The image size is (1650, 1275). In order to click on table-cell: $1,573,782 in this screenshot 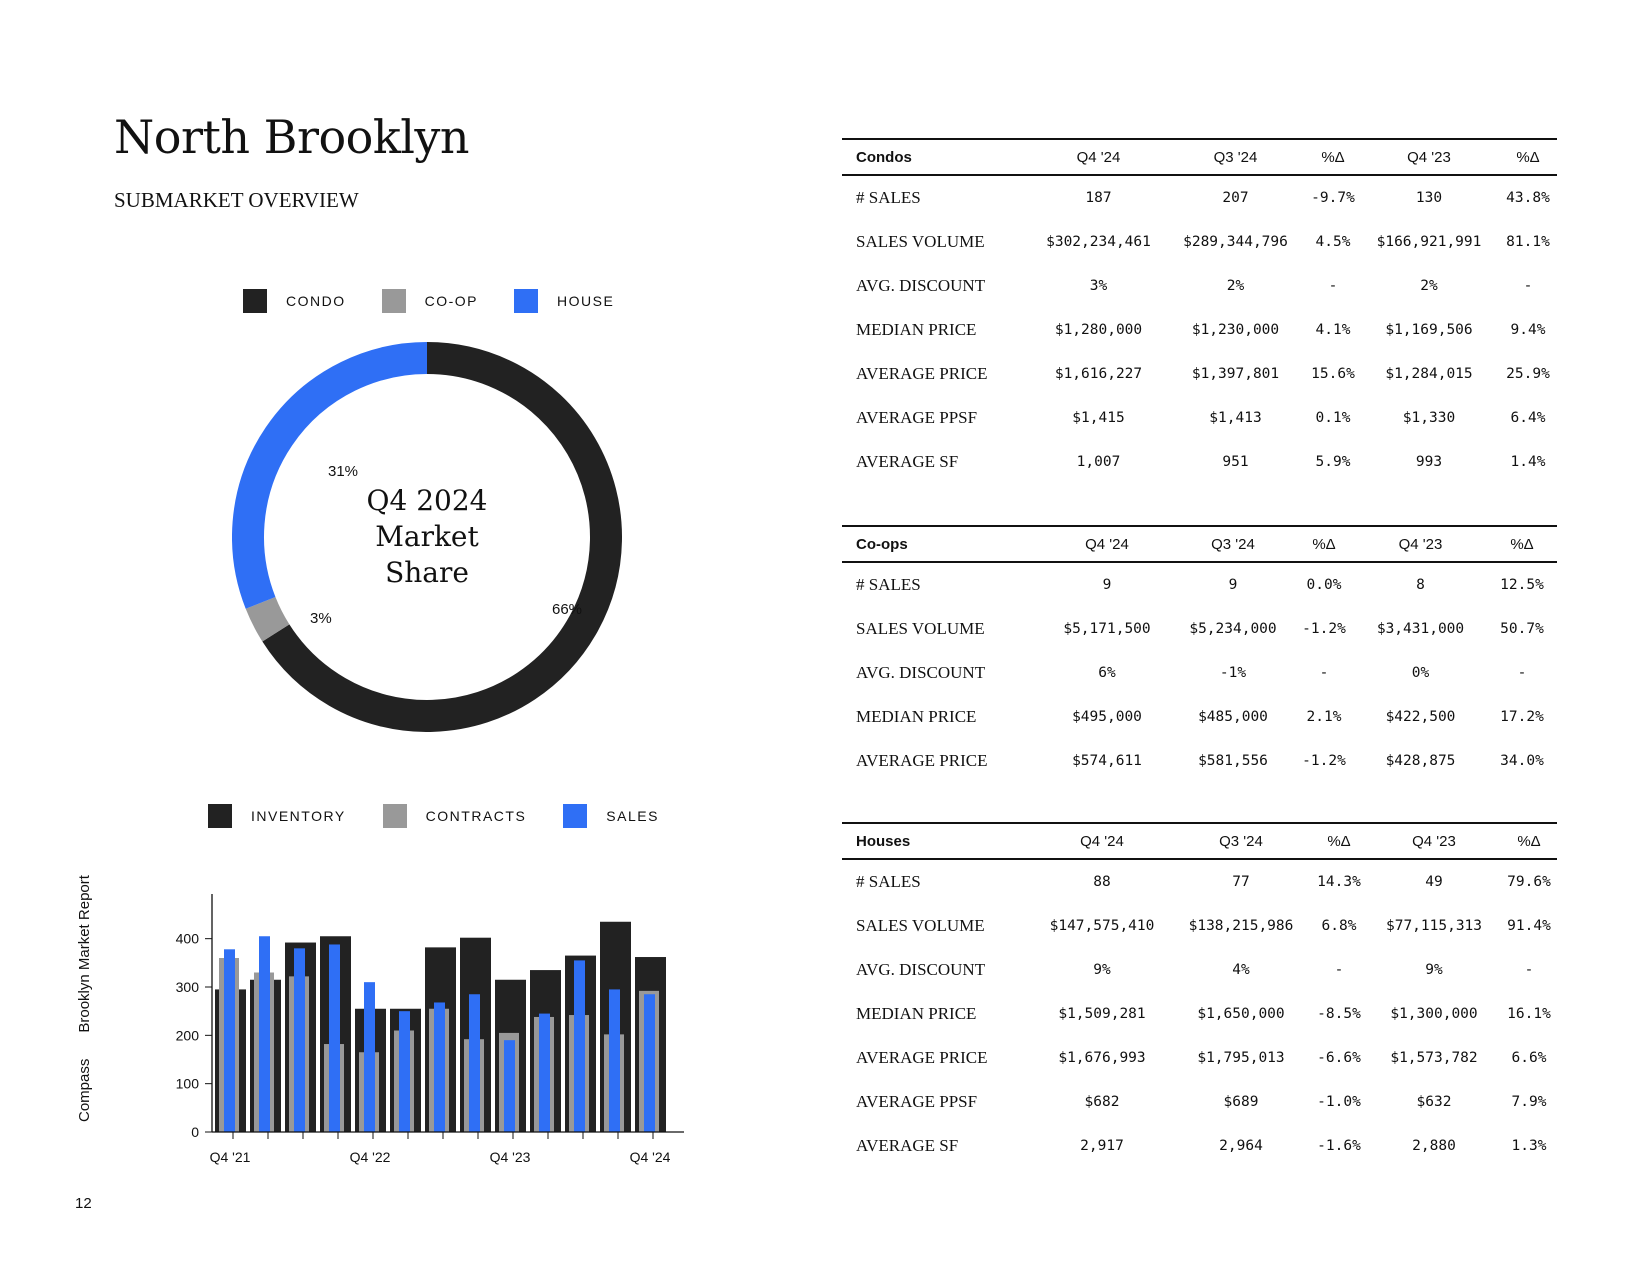, I will do `click(1434, 1058)`.